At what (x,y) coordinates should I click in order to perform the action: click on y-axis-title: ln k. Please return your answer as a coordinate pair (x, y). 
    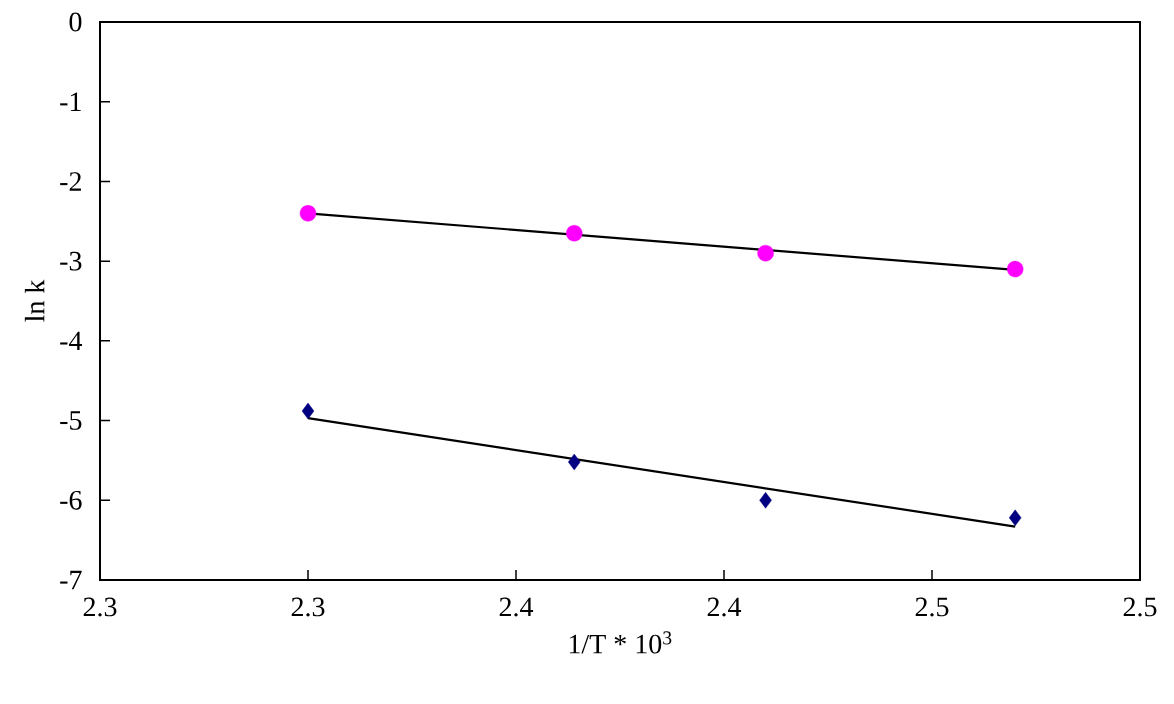
    Looking at the image, I should click on (34, 300).